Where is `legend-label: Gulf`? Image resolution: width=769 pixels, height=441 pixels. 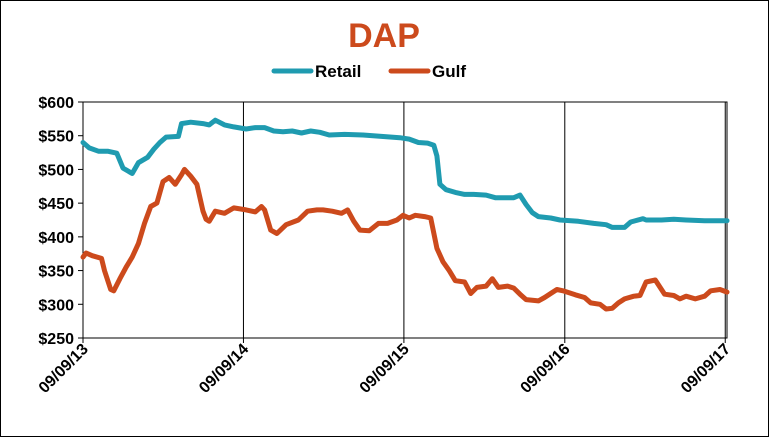 legend-label: Gulf is located at coordinates (449, 71).